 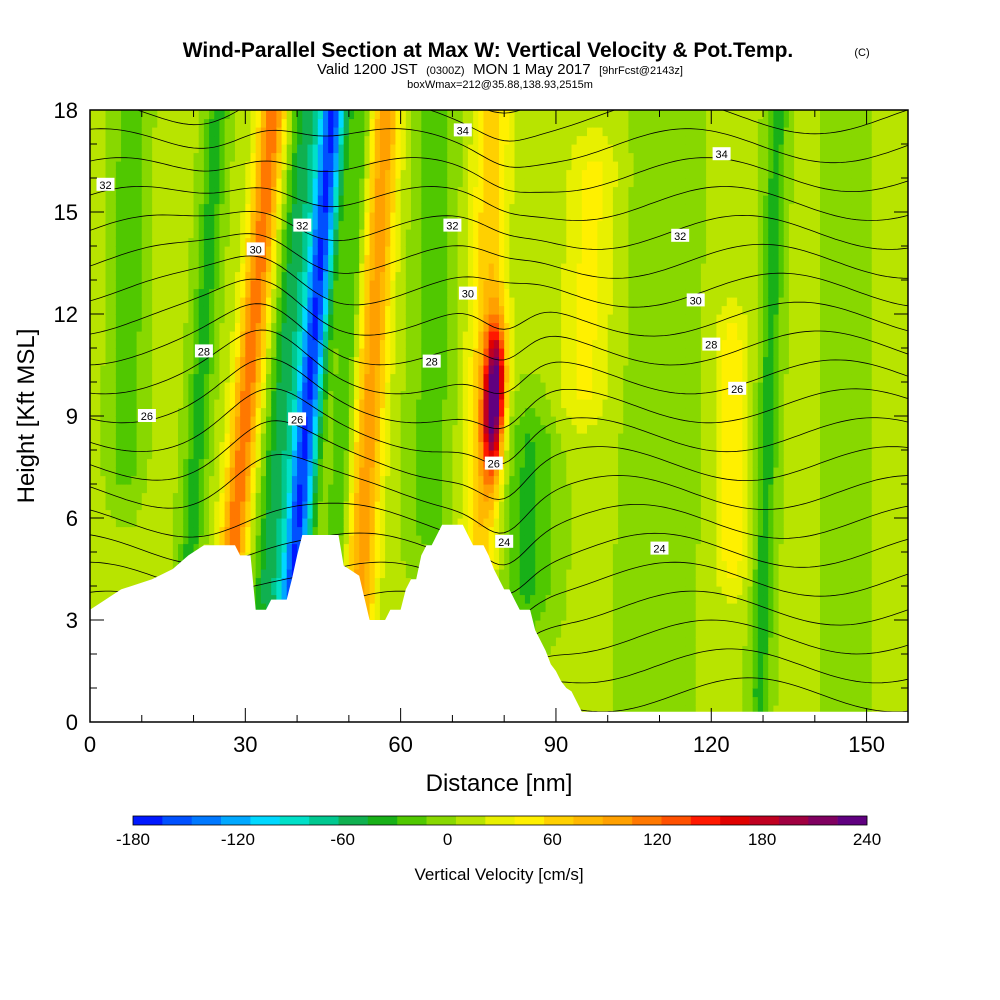 What do you see at coordinates (367, 69) in the screenshot?
I see `subtitle-valid: Valid 1200 JST` at bounding box center [367, 69].